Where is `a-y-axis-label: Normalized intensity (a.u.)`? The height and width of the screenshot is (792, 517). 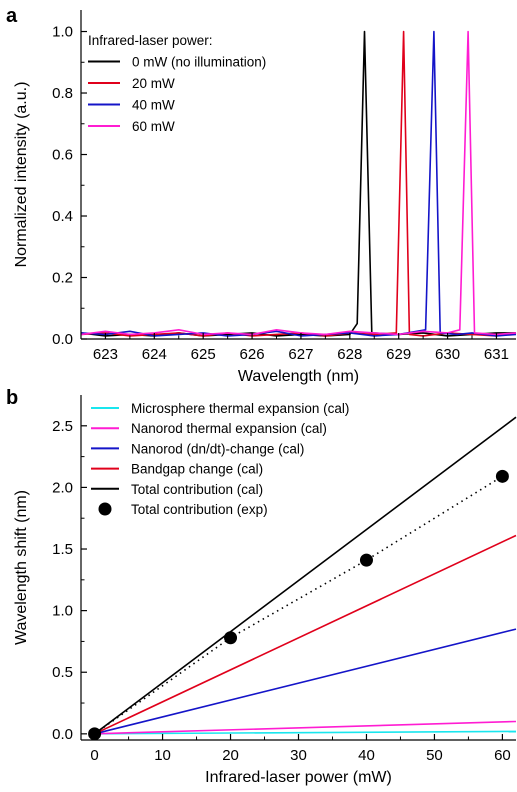
a-y-axis-label: Normalized intensity (a.u.) is located at coordinates (21, 175).